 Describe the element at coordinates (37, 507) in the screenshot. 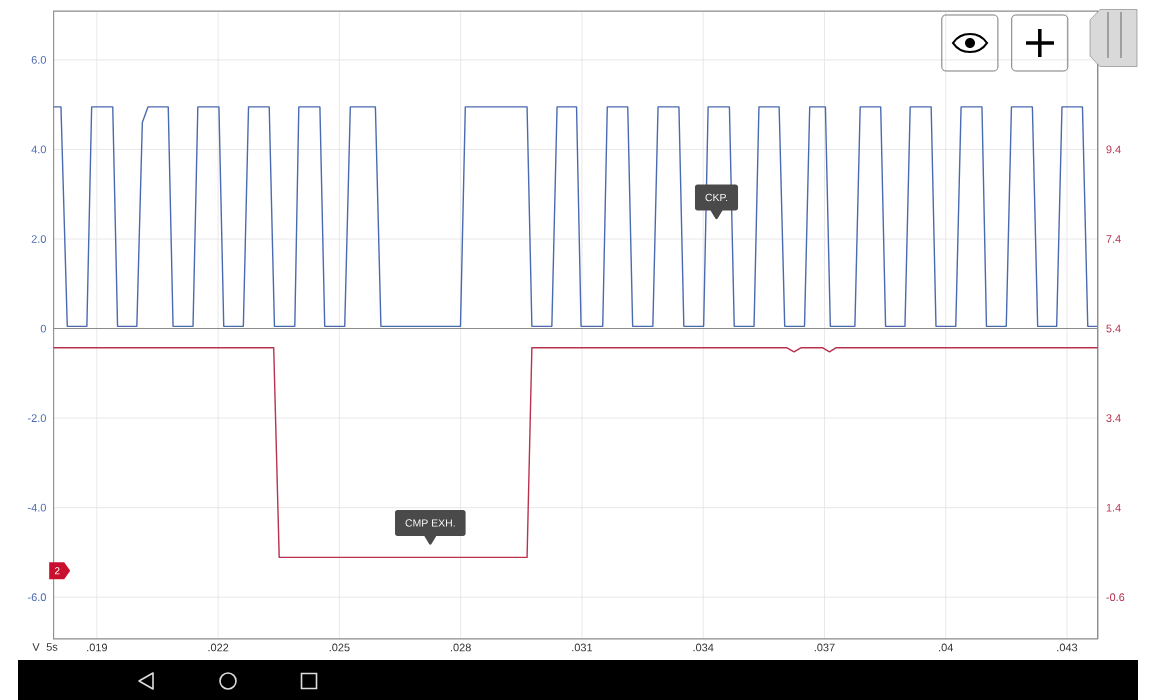

I see `y-tick-label: -4.0` at that location.